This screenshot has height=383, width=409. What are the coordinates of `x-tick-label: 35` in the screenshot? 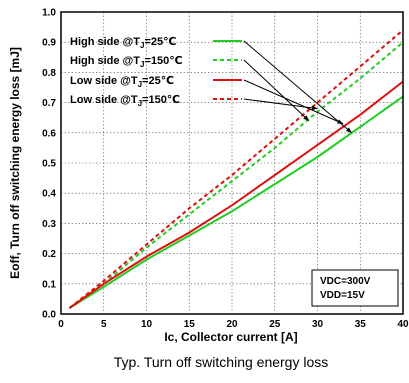 It's located at (361, 324).